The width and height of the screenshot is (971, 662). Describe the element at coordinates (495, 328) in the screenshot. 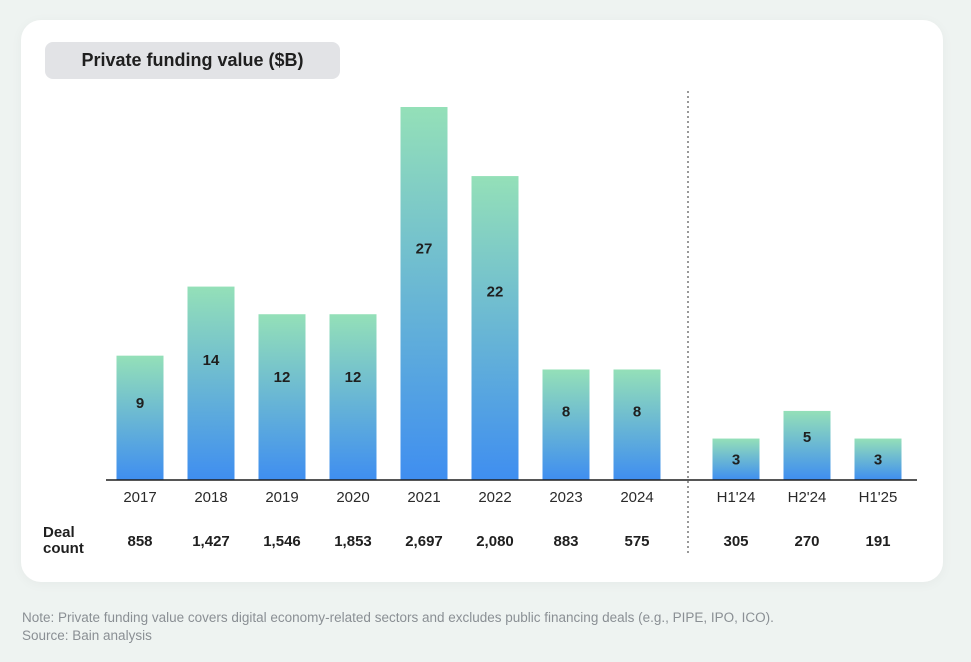

I see `bar-2022` at that location.